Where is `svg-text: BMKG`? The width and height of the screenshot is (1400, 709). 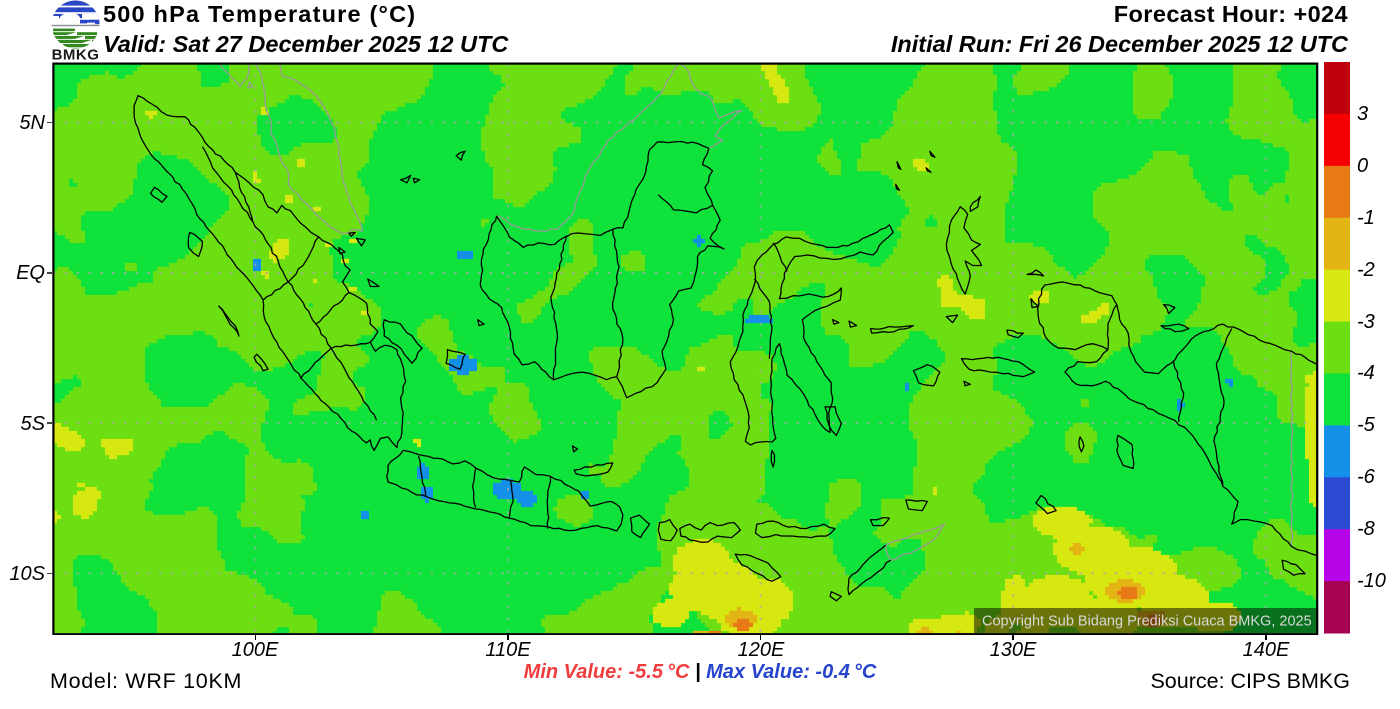
svg-text: BMKG is located at coordinates (76, 55).